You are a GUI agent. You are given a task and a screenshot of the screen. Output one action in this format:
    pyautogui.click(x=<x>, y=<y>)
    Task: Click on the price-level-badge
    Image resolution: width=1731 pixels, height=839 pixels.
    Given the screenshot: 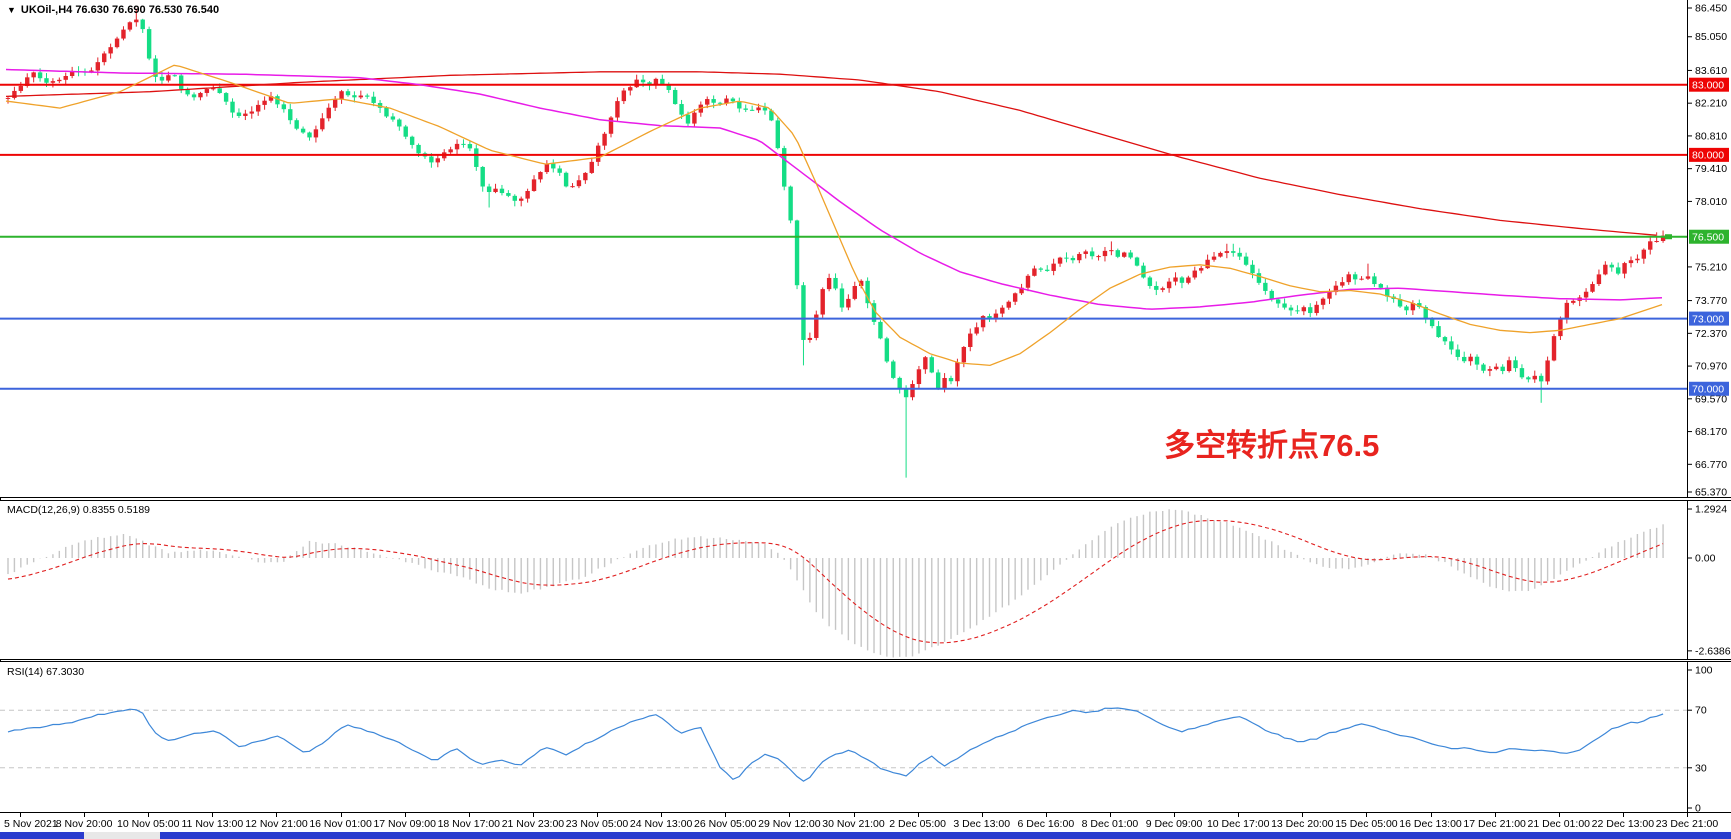 What is the action you would take?
    pyautogui.click(x=1709, y=236)
    